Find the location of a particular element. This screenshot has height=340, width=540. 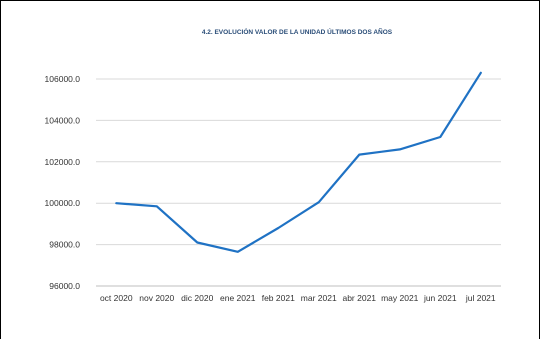

x-tick-label: nov 2020 is located at coordinates (156, 298).